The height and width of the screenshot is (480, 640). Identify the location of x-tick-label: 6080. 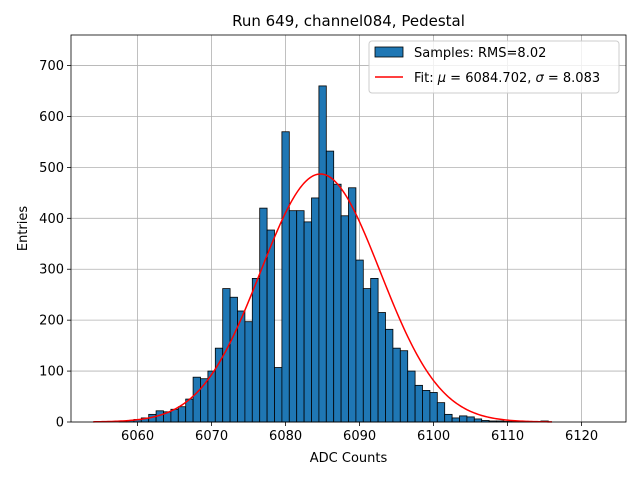
(285, 436).